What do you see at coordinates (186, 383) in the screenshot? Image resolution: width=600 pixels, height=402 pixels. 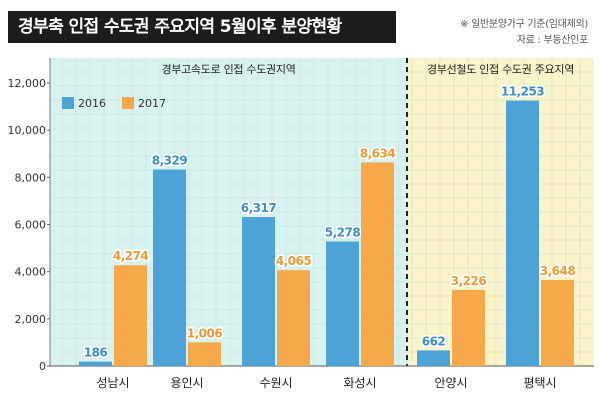 I see `x-tick-label: 용인시` at bounding box center [186, 383].